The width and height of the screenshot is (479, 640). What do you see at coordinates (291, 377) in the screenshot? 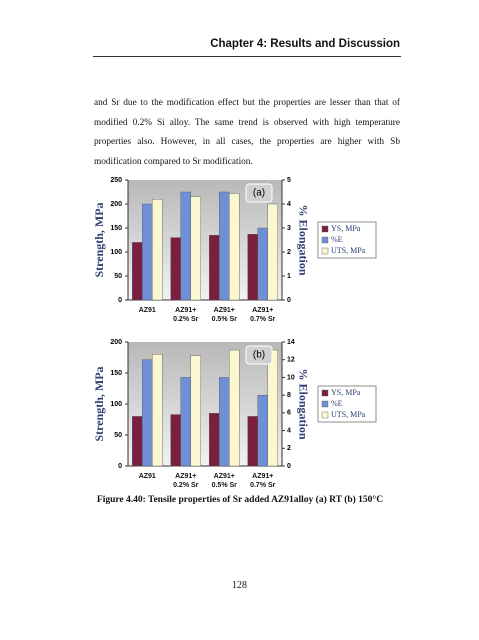
I see `y2-tick-label: 10` at bounding box center [291, 377].